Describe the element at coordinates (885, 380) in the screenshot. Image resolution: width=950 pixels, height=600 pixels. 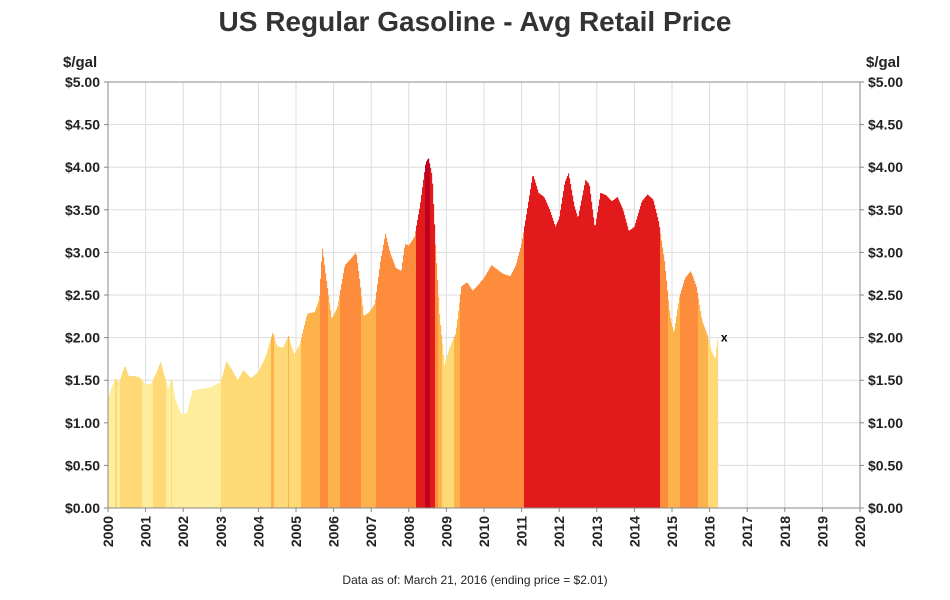
I see `y-tick-label-right: $1.50` at that location.